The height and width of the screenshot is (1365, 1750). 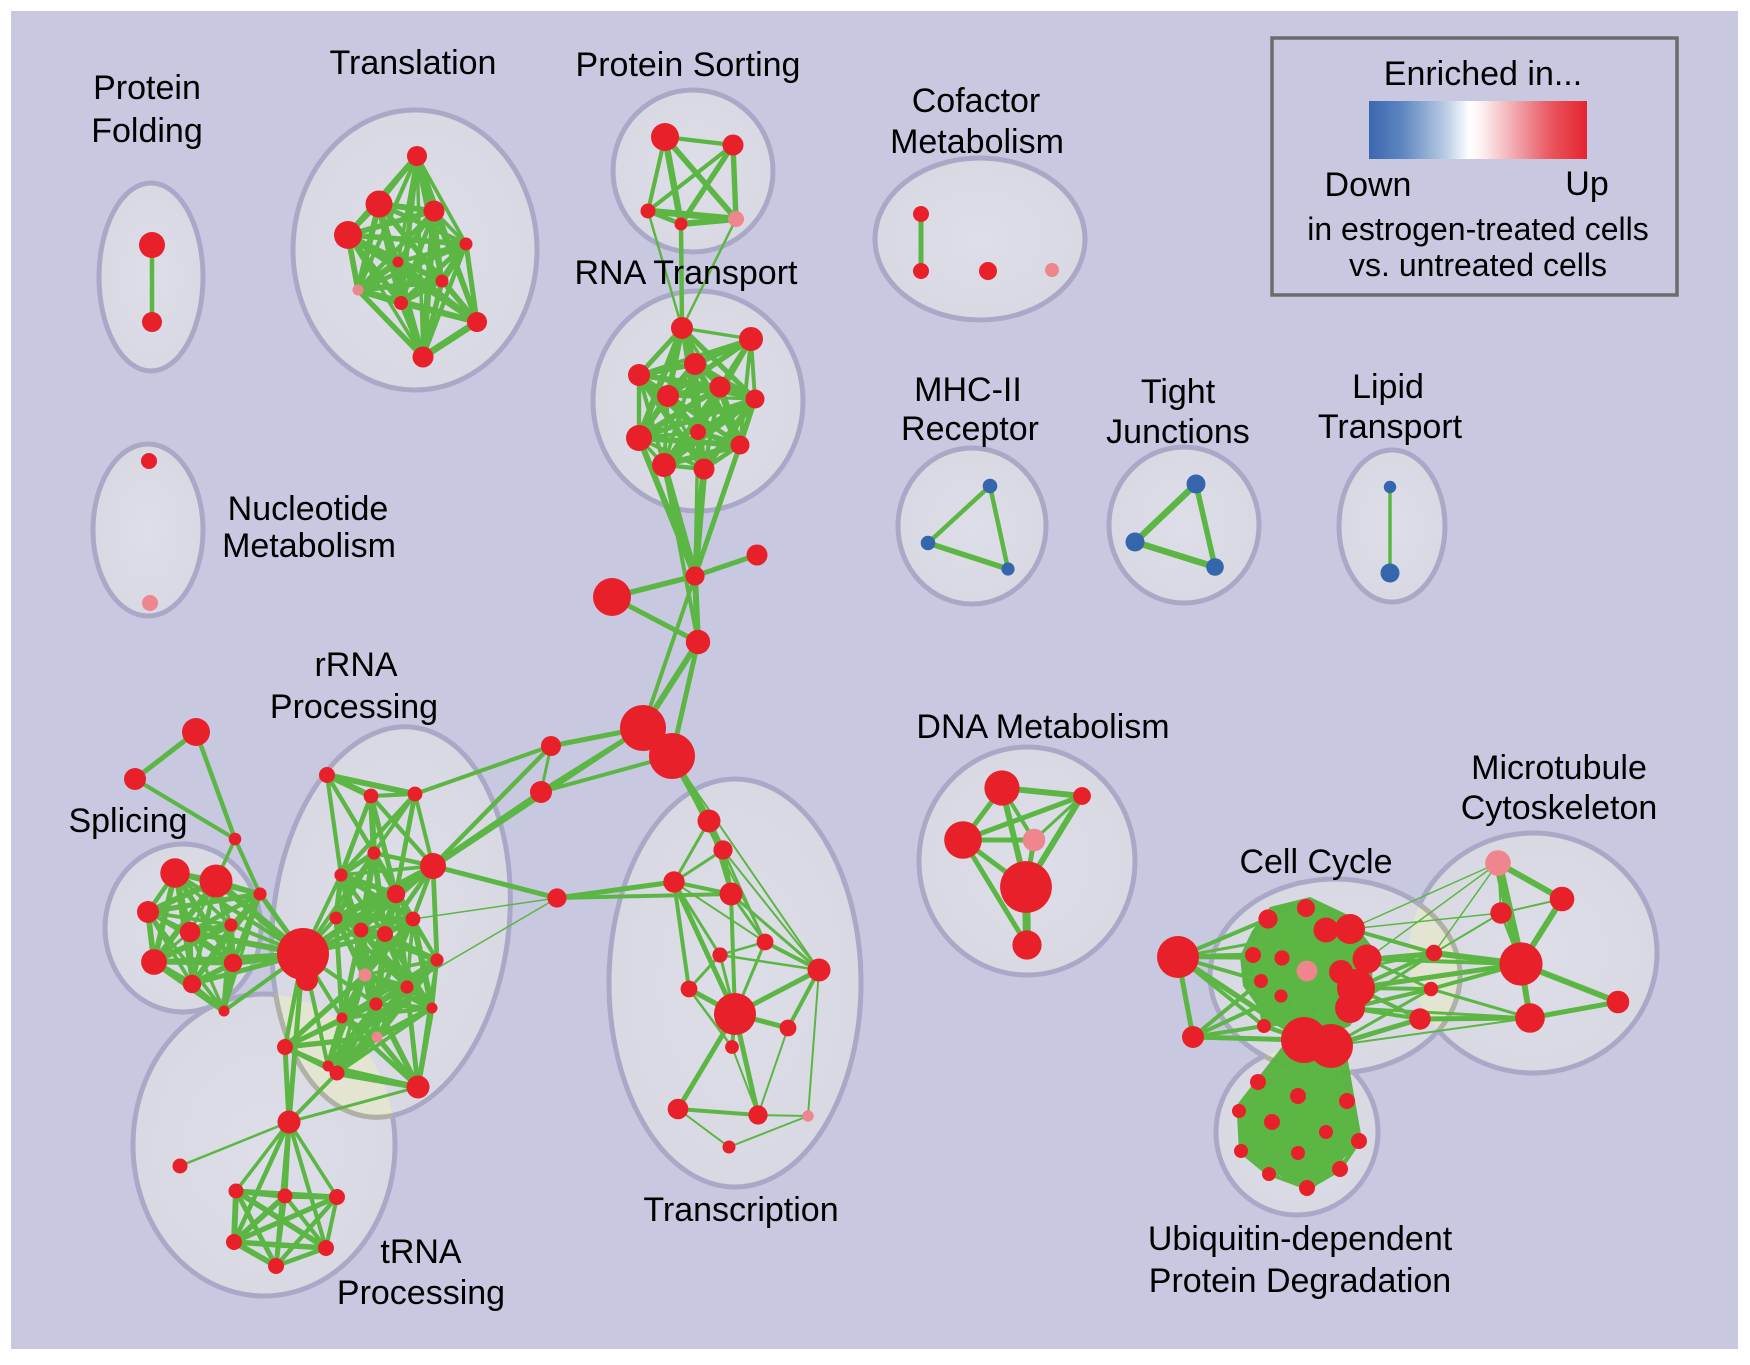 I want to click on svg-text: Protein Degradation, so click(x=1300, y=1281).